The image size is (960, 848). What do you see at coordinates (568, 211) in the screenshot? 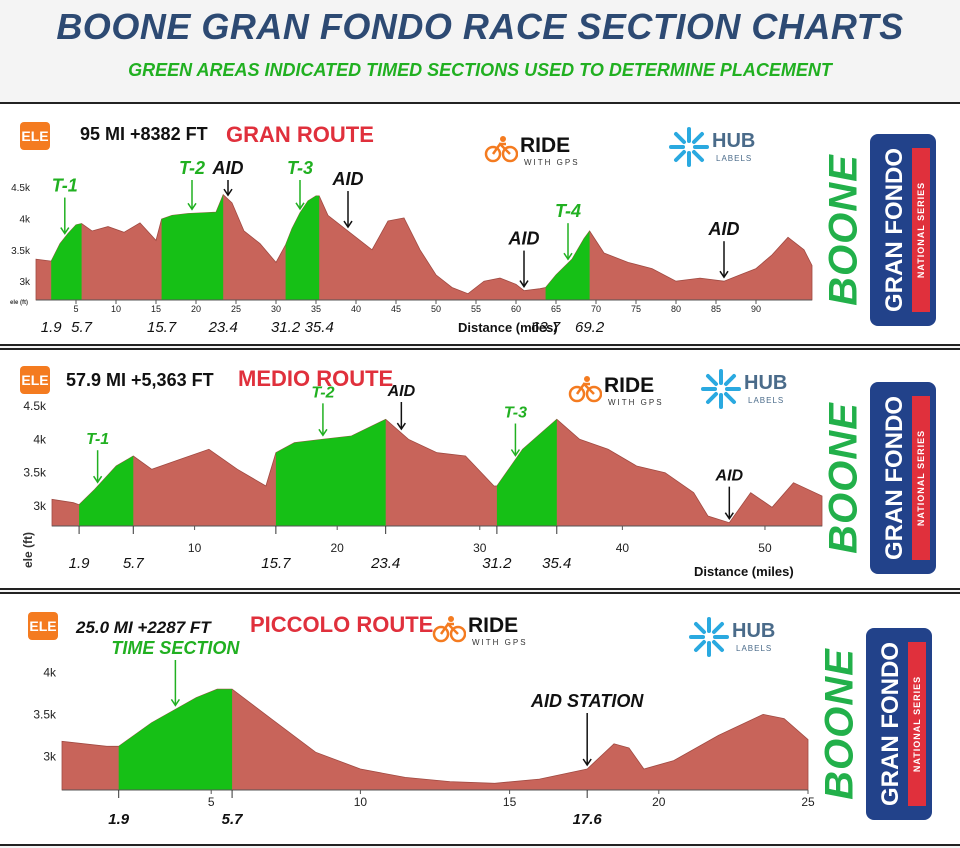
I see `timed-section-label: T-4` at bounding box center [568, 211].